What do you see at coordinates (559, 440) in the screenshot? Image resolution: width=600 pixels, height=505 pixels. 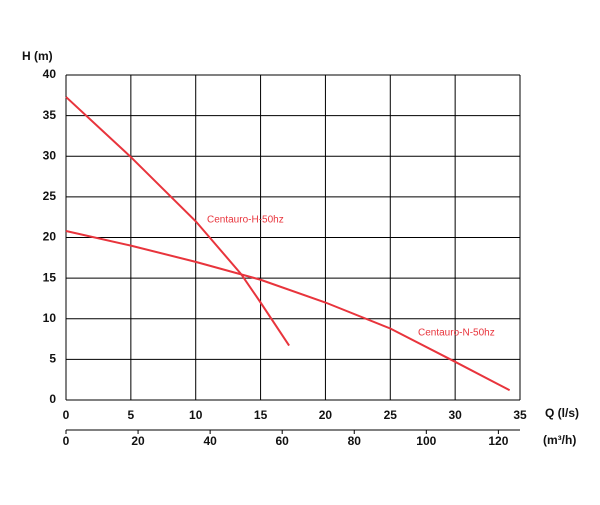 I see `x2-axis-label: (m³/h)` at bounding box center [559, 440].